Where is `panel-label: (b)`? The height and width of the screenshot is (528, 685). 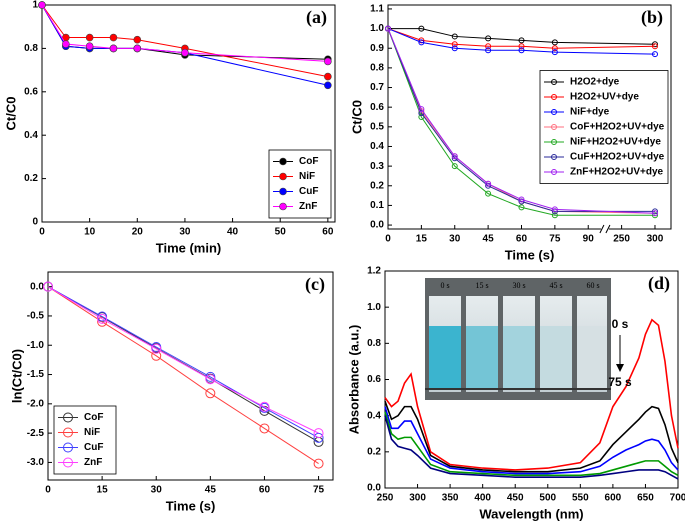 panel-label: (b) is located at coordinates (652, 17).